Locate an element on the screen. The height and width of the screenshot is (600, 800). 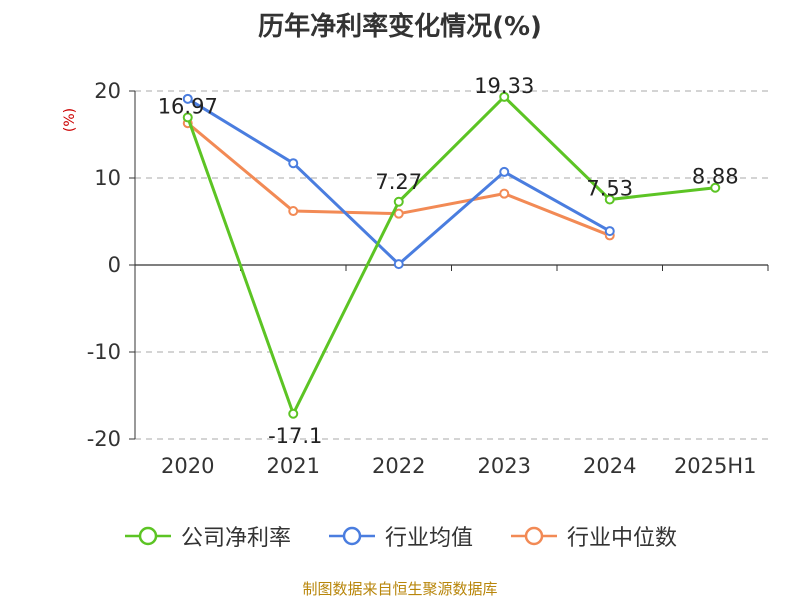
data-label: 7.53 is located at coordinates (609, 188).